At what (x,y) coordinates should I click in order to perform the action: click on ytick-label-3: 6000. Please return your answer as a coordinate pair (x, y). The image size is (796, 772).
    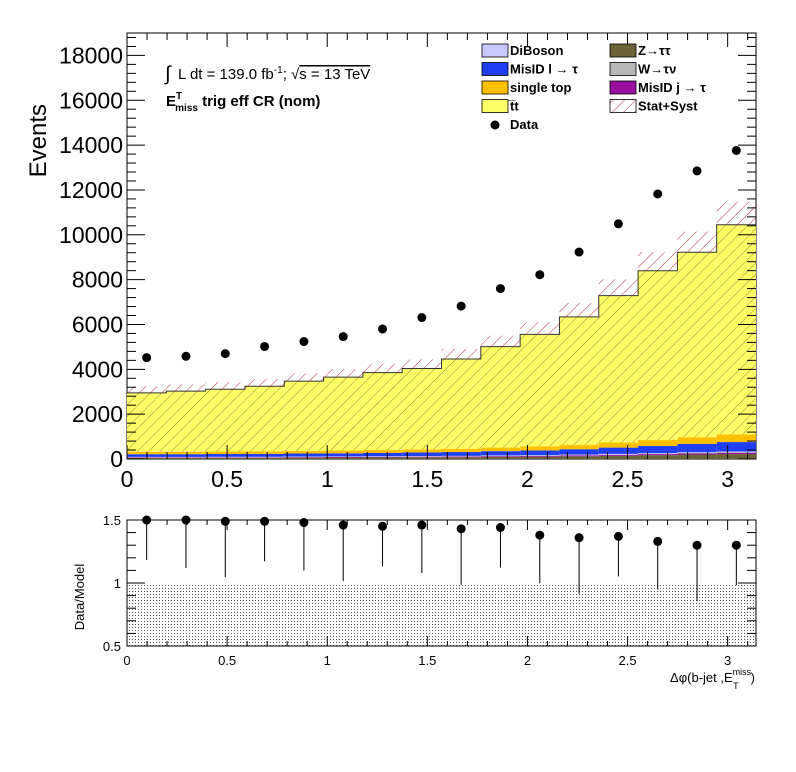
    Looking at the image, I should click on (97, 324).